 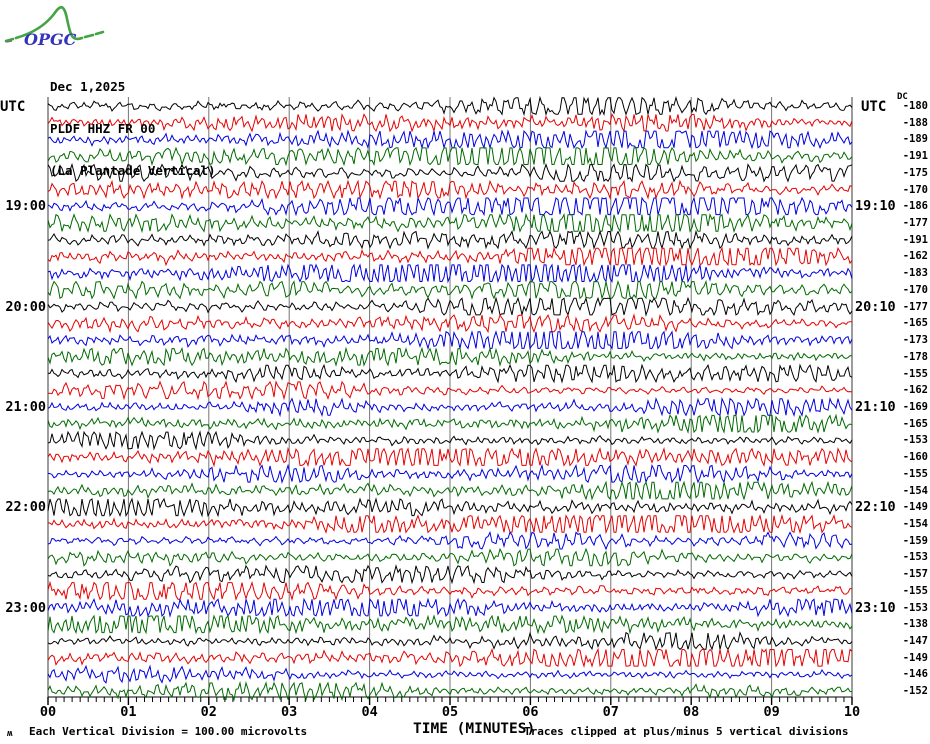 I want to click on dc-value: -157, so click(x=915, y=574).